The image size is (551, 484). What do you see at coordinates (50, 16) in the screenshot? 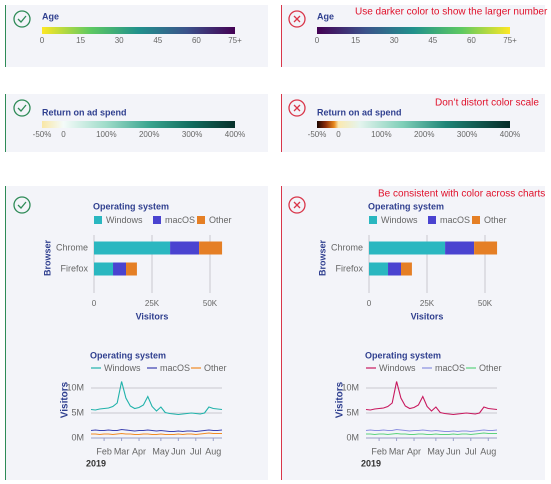
I see `scale-title: Age` at bounding box center [50, 16].